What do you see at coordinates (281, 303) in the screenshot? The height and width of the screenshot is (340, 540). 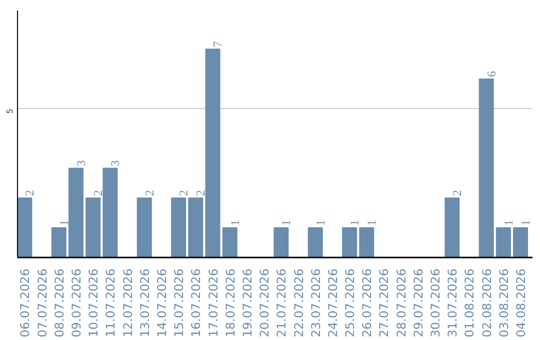 I see `x-tick-label: 21.07.2026` at bounding box center [281, 303].